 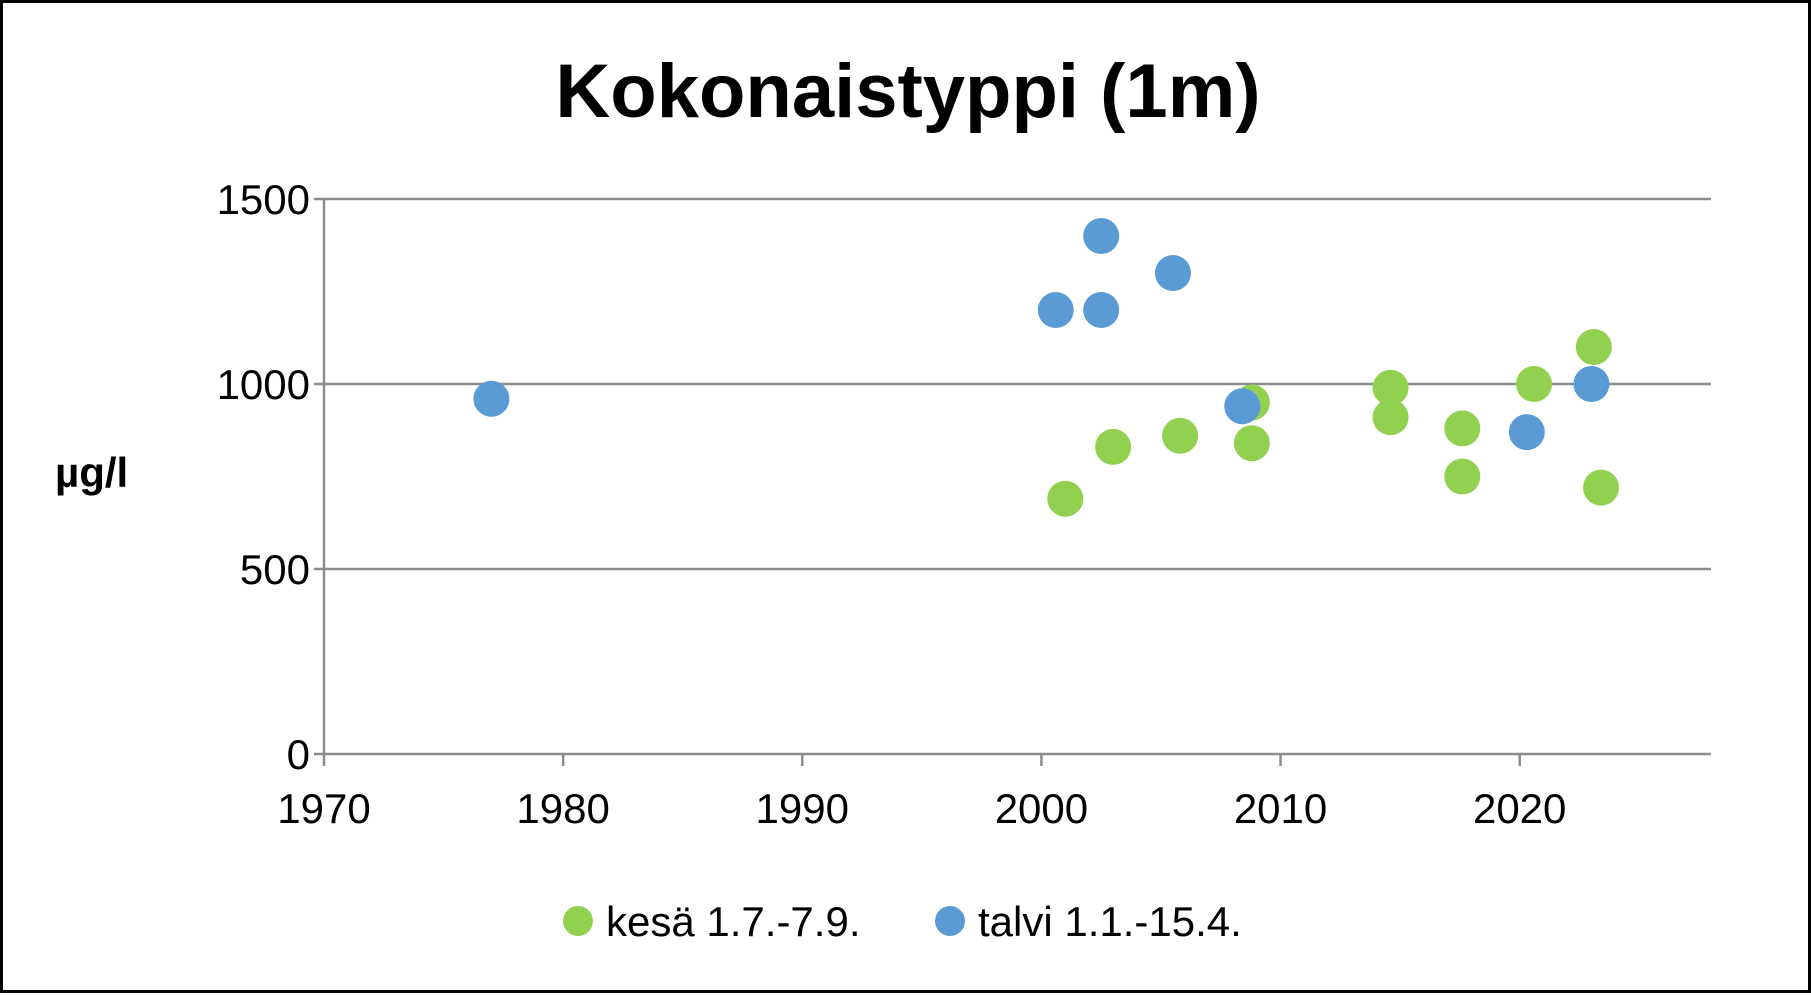 What do you see at coordinates (907, 91) in the screenshot?
I see `chart-title: Kokonaistyppi (1m)` at bounding box center [907, 91].